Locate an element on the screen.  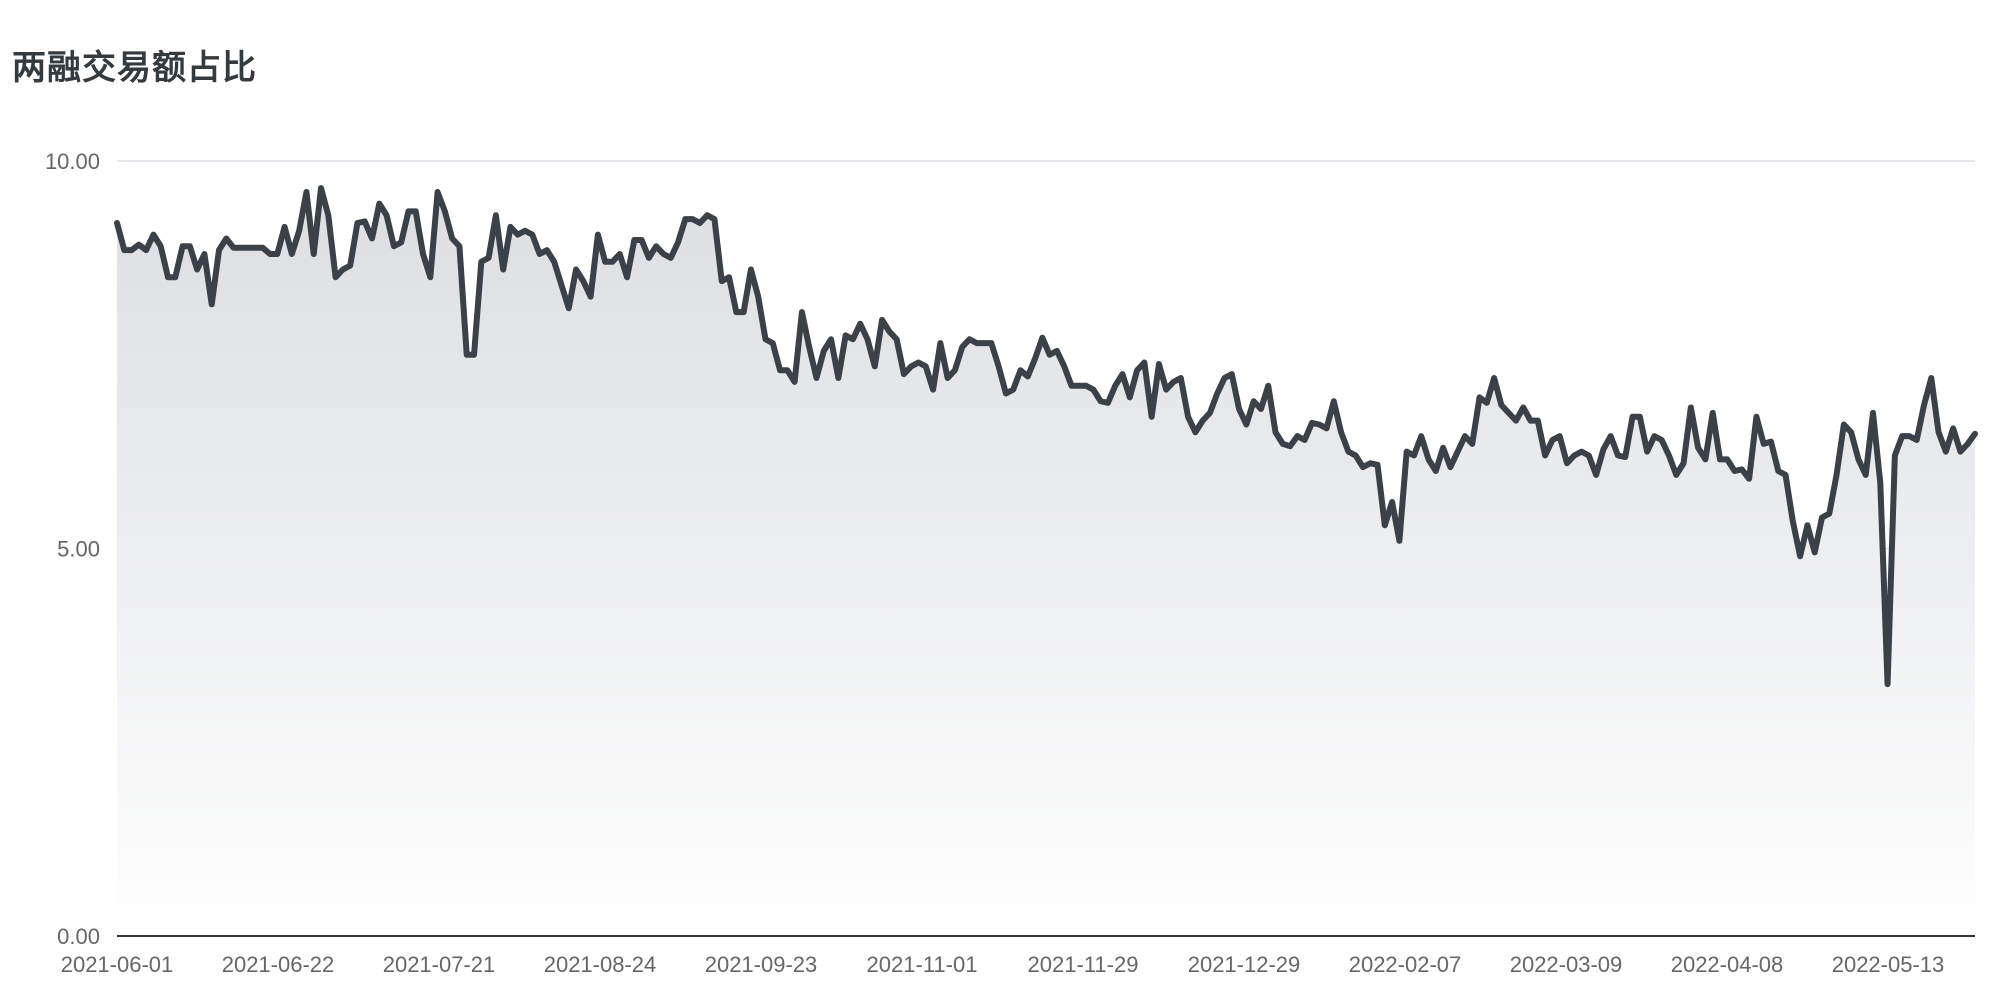
x-tick-label: 2022-05-13 is located at coordinates (1888, 964).